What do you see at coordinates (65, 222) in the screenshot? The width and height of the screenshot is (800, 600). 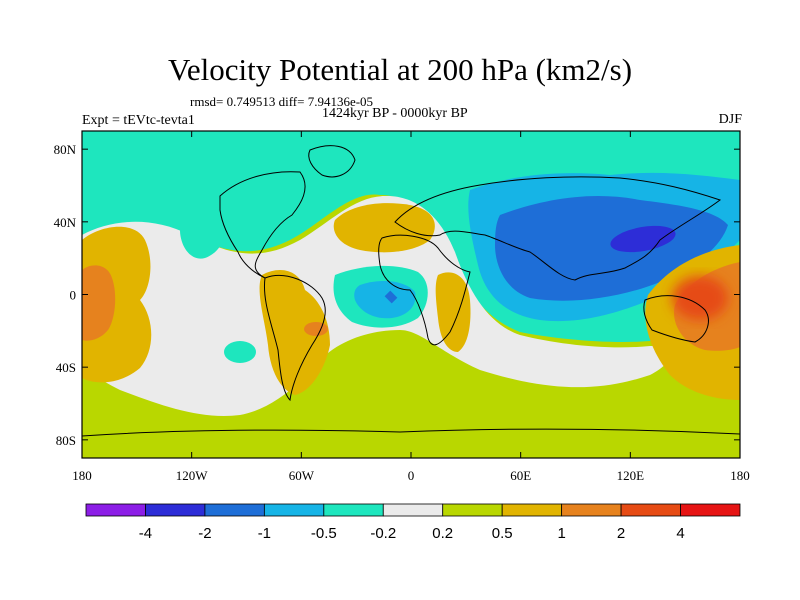 I see `y-tick-label: 40N` at bounding box center [65, 222].